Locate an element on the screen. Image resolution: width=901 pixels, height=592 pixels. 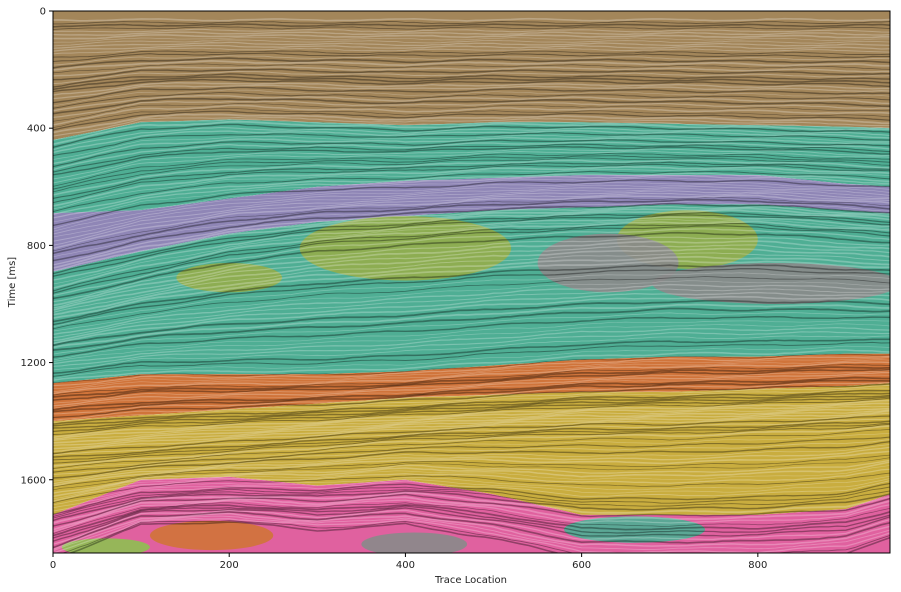
y-axis-label: Time [ms] is located at coordinates (12, 283).